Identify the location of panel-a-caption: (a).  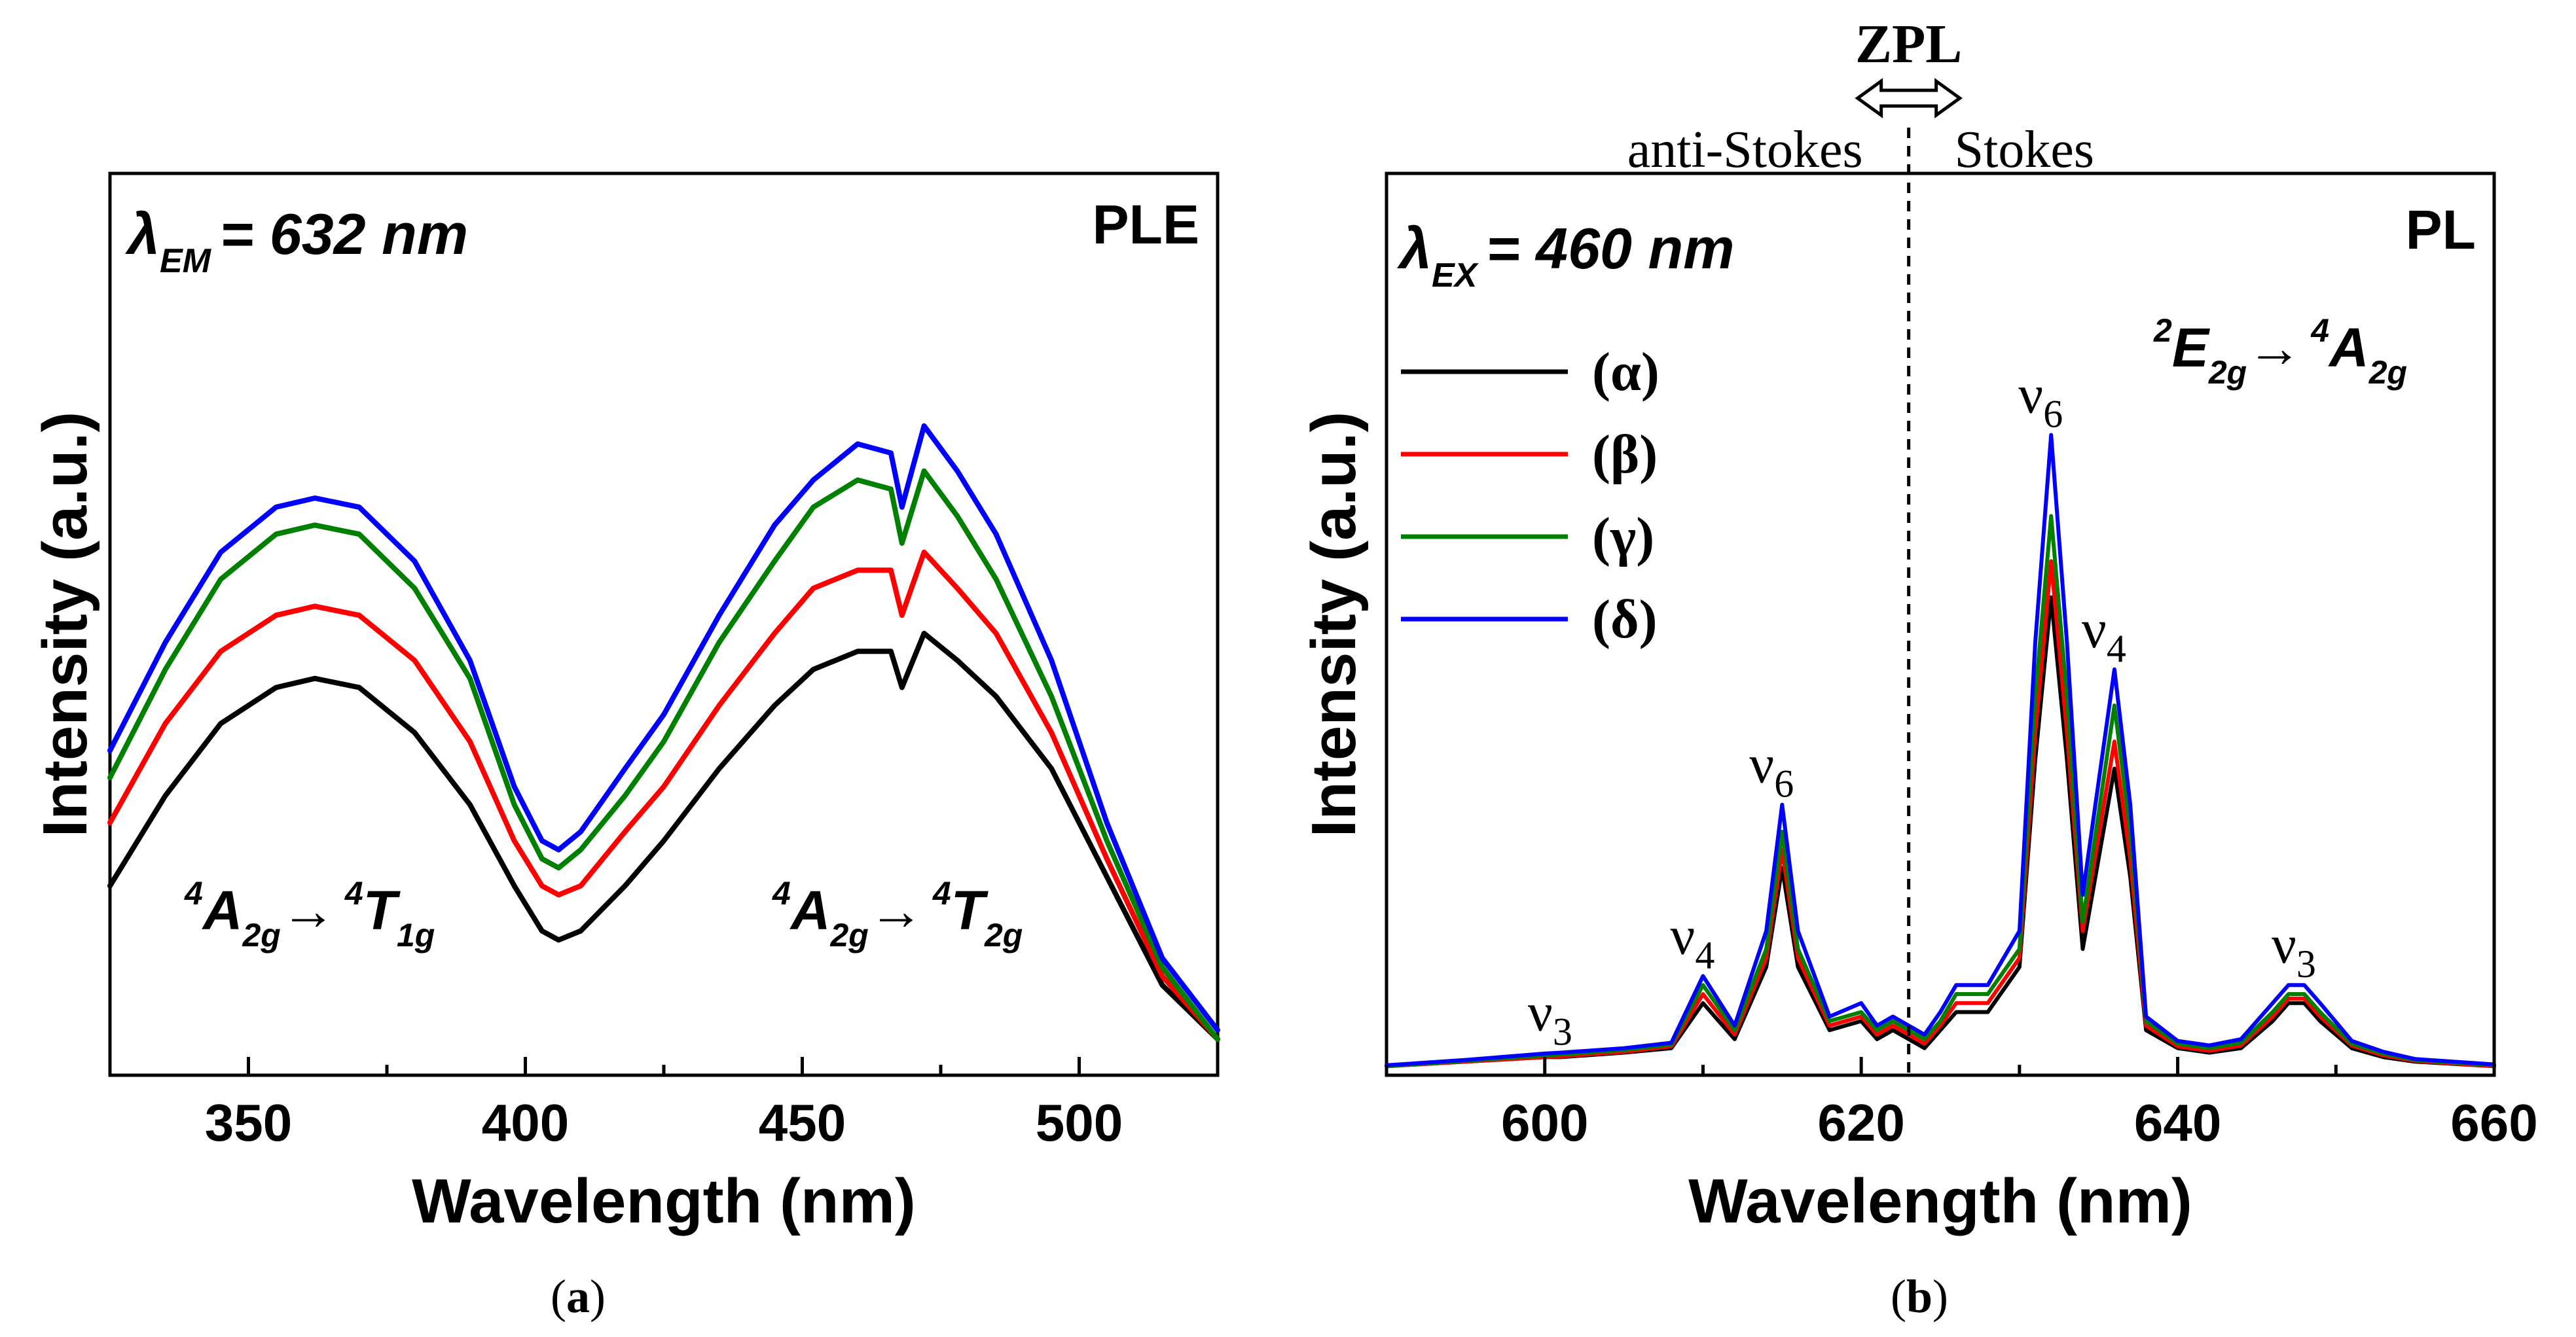
(578, 1296).